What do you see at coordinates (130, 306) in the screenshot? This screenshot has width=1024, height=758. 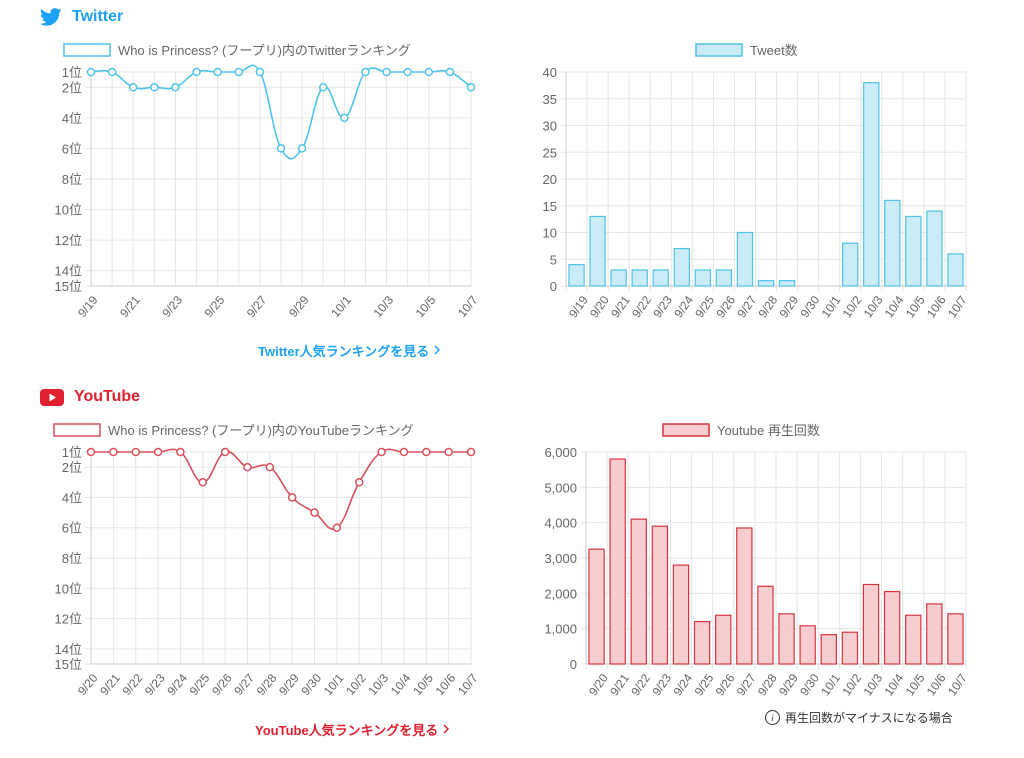 I see `x-tick-label: 9/21` at bounding box center [130, 306].